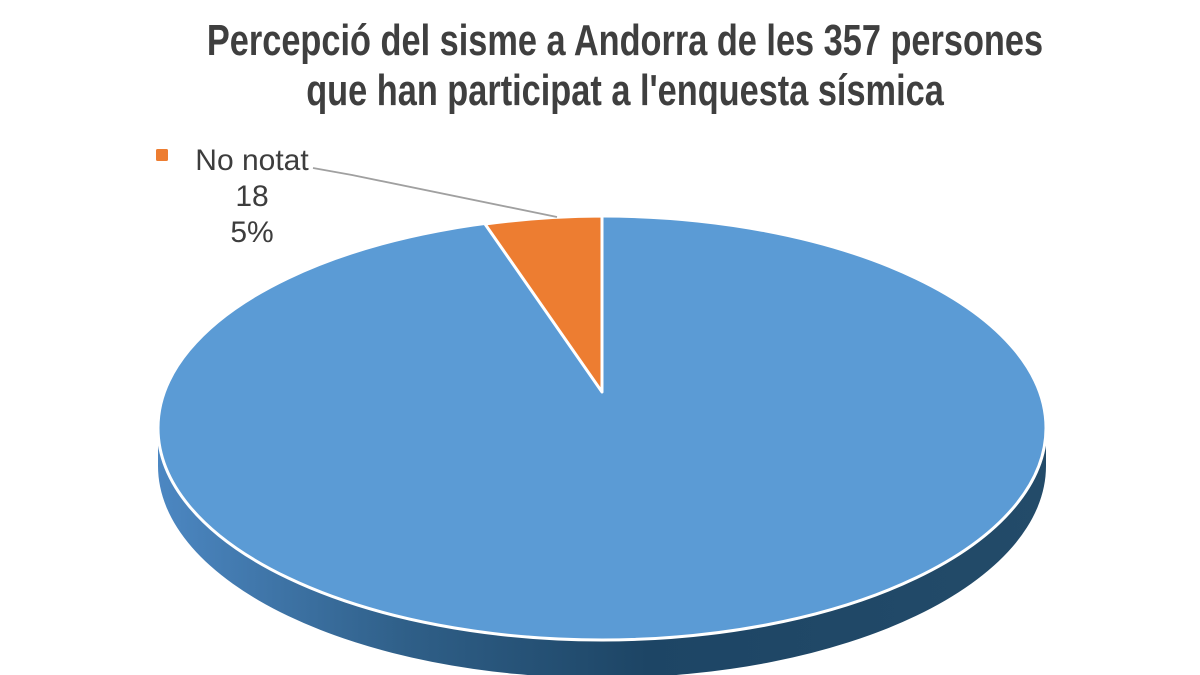 This screenshot has height=675, width=1200. What do you see at coordinates (543, 304) in the screenshot?
I see `pie-slice-no-notat` at bounding box center [543, 304].